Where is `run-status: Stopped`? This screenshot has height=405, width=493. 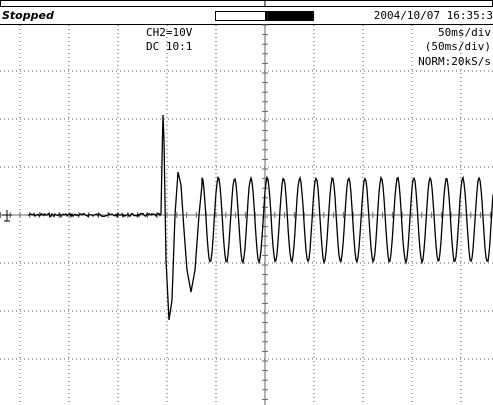
run-status: Stopped is located at coordinates (28, 15).